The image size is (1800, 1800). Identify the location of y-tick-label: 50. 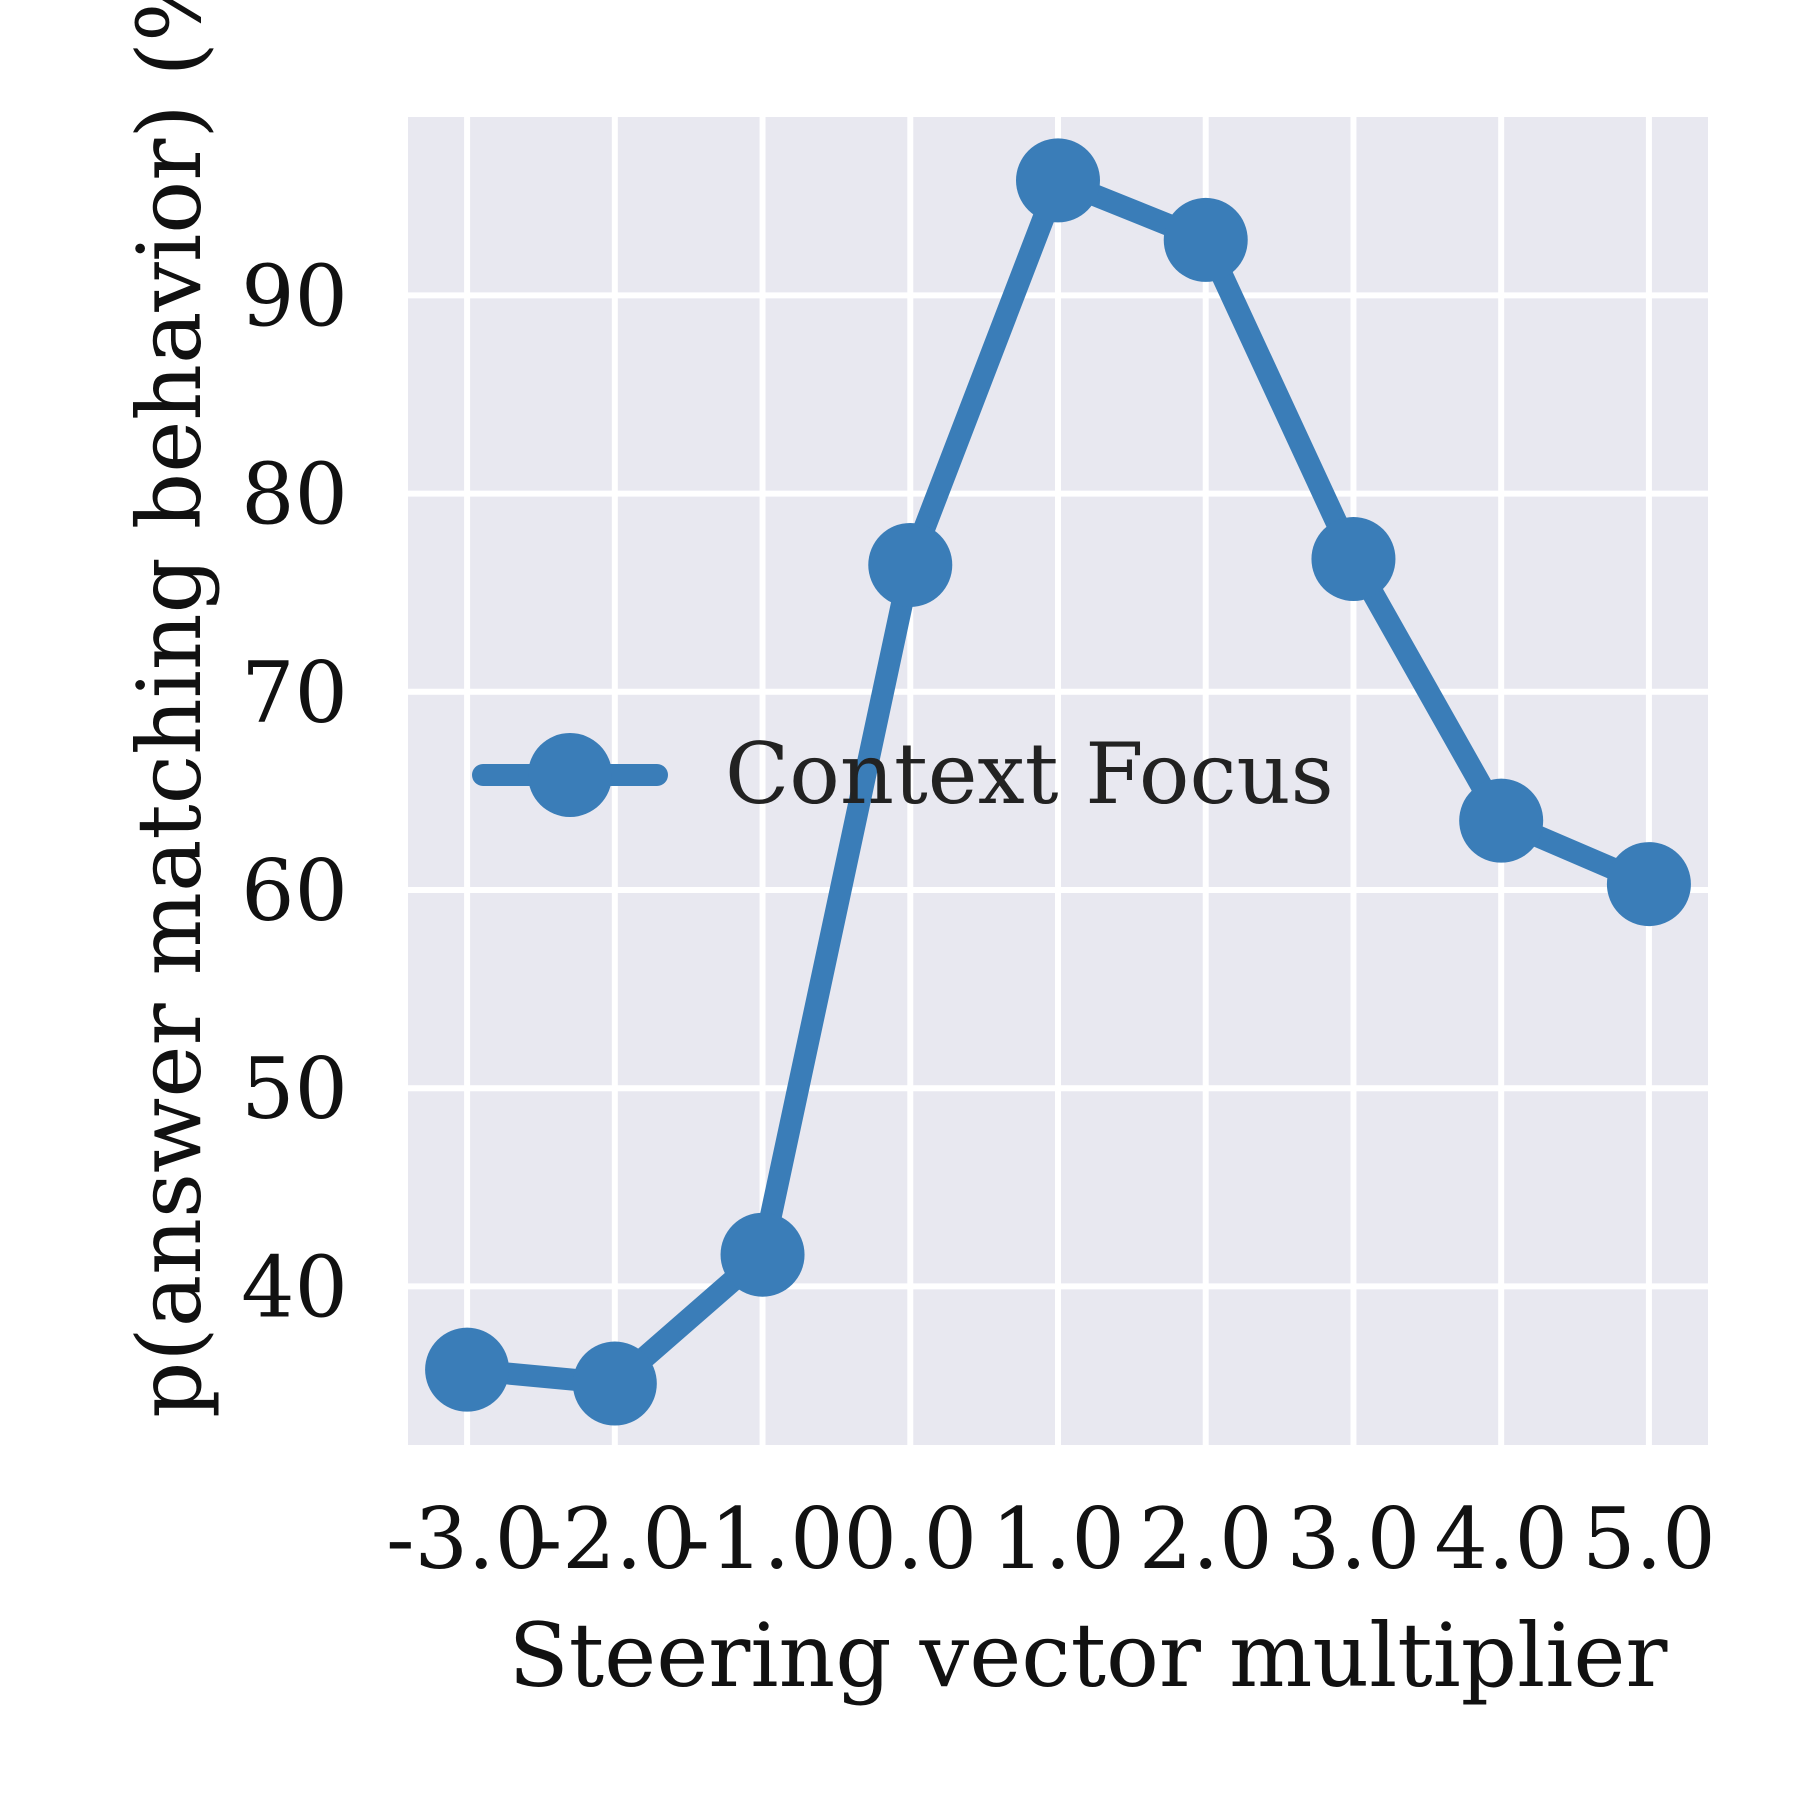
(294, 1089).